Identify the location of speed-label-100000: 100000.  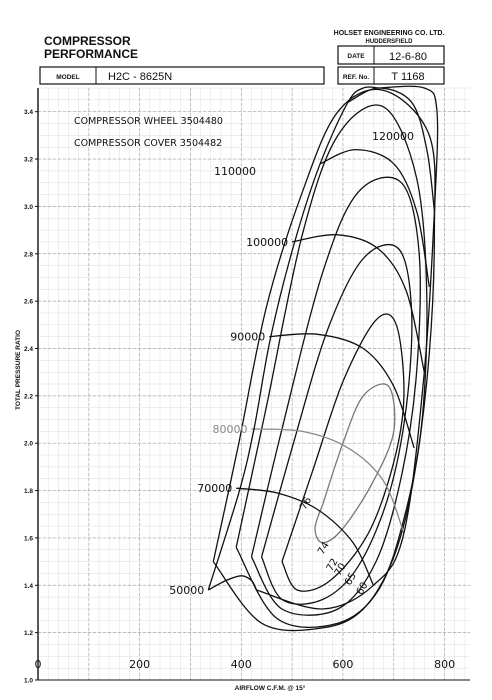
(267, 242).